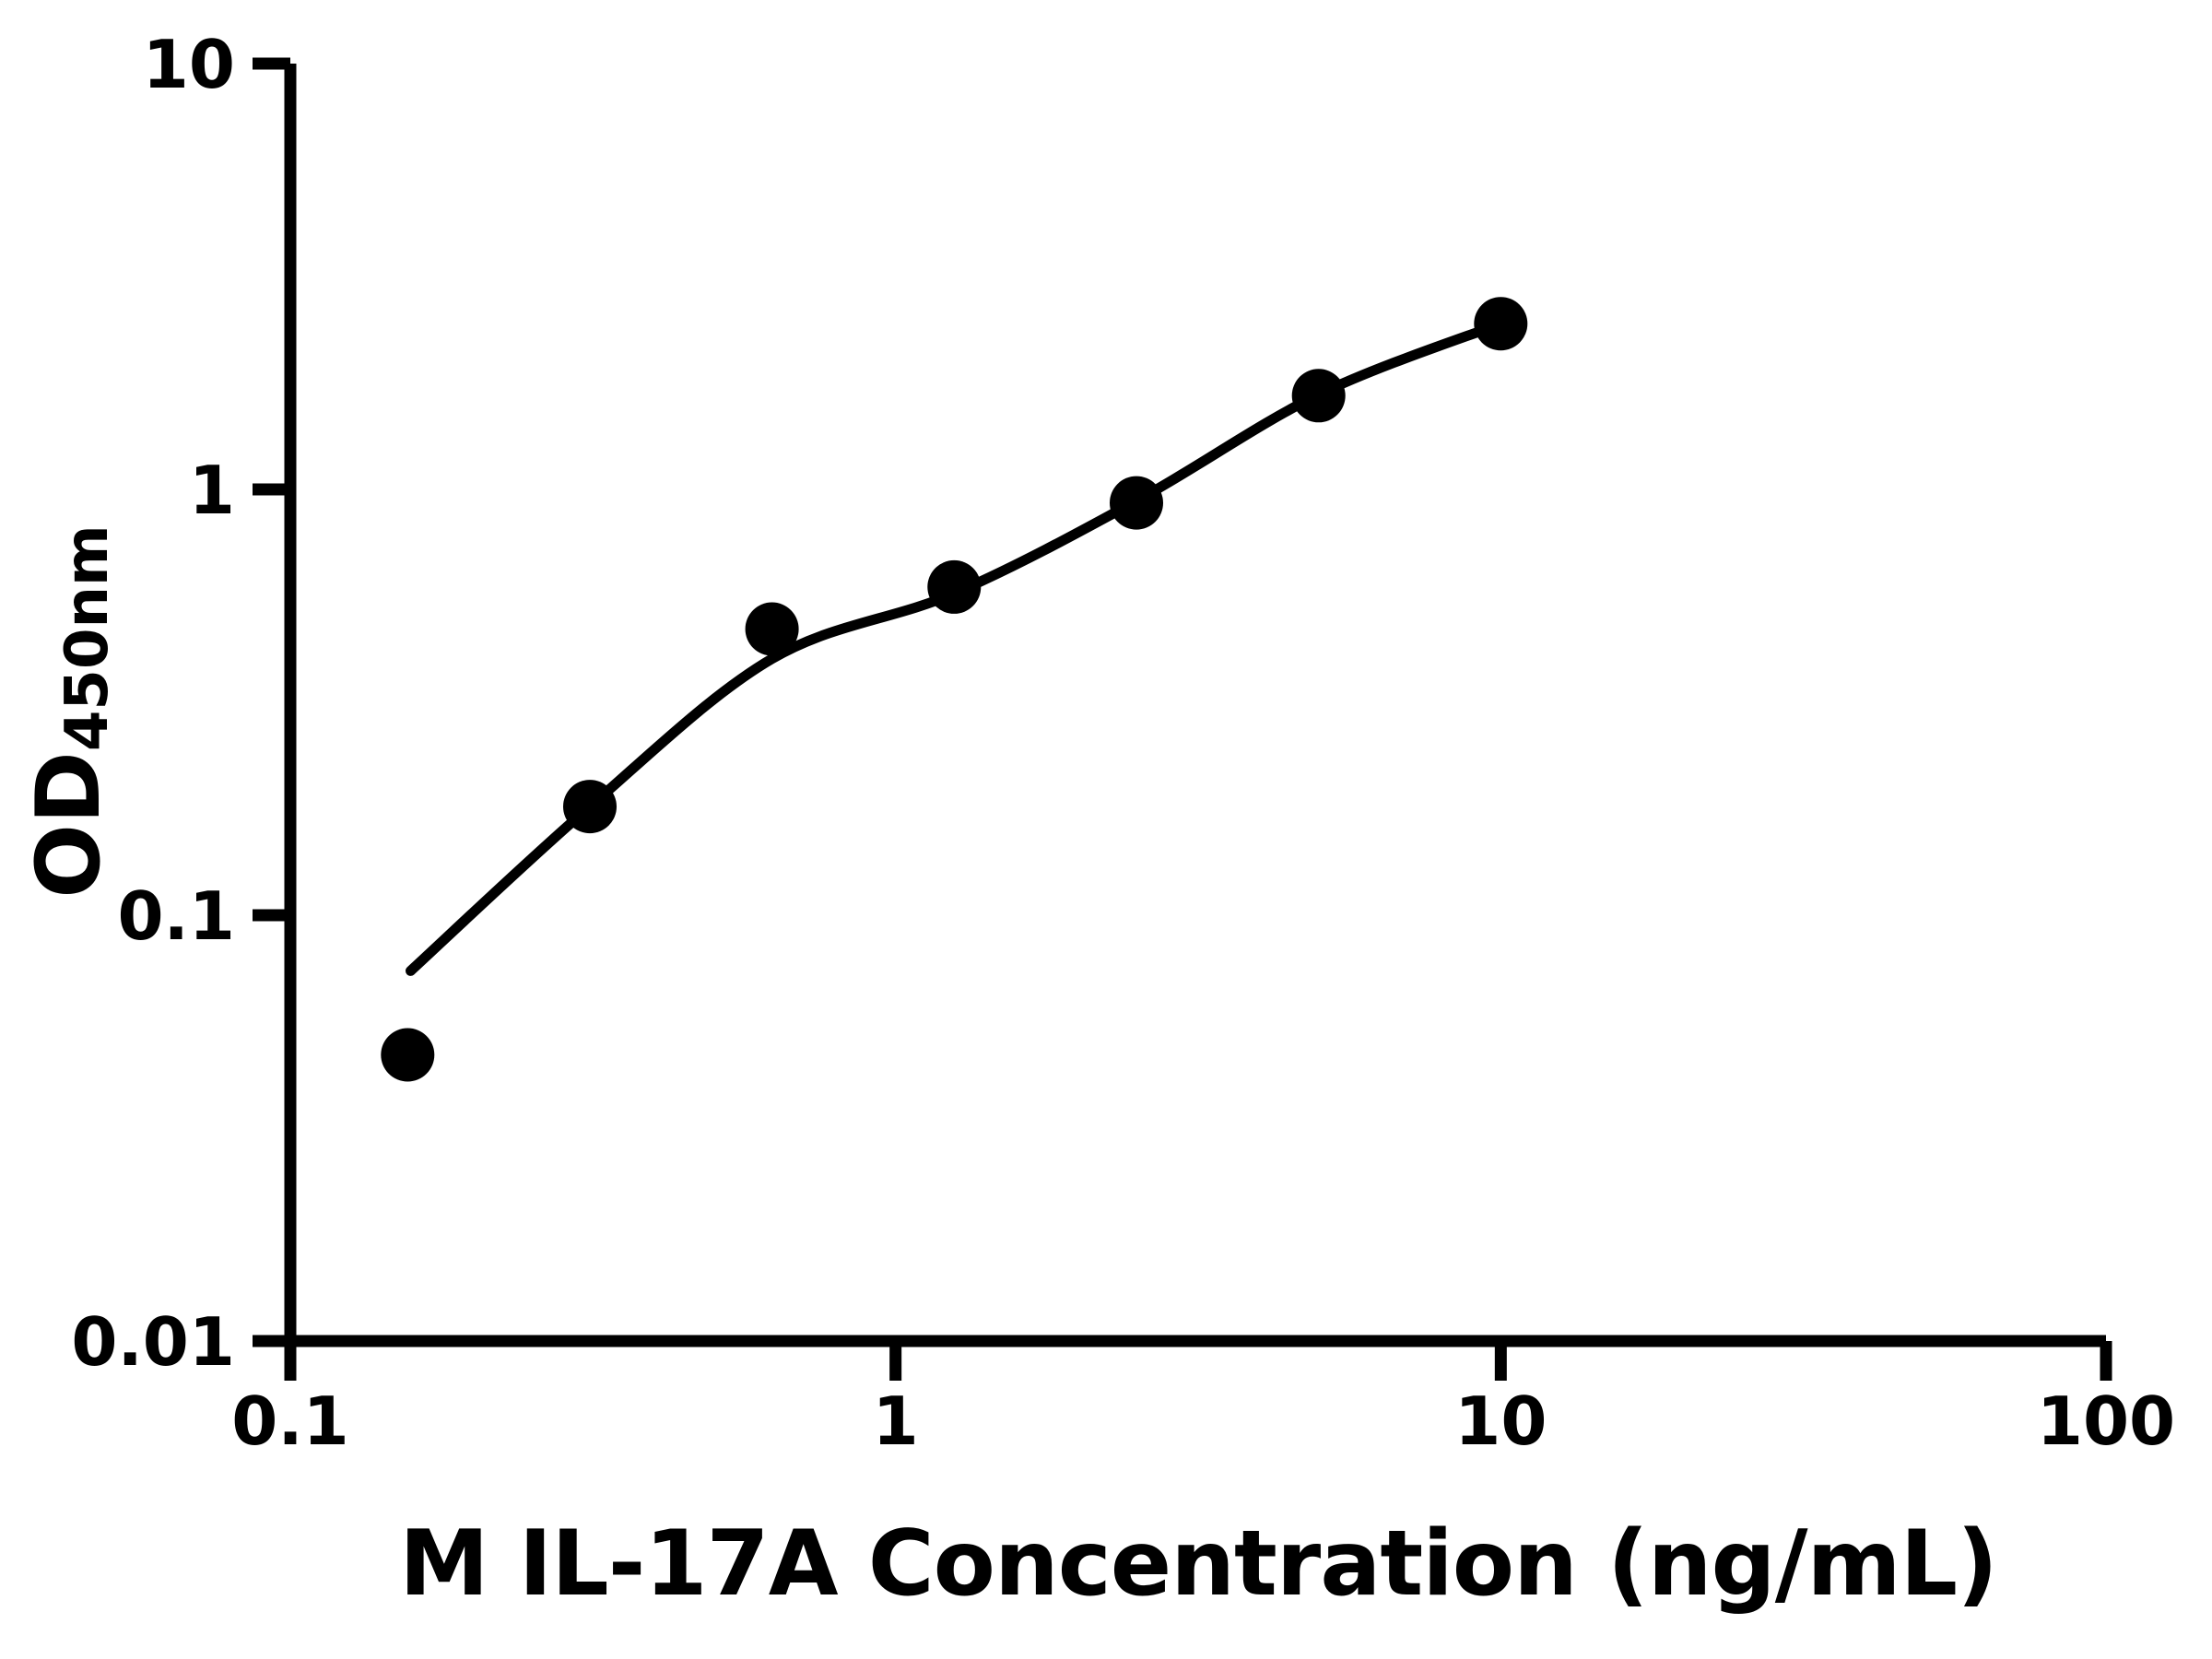  Describe the element at coordinates (212, 490) in the screenshot. I see `y-tick-label-1: 1` at that location.